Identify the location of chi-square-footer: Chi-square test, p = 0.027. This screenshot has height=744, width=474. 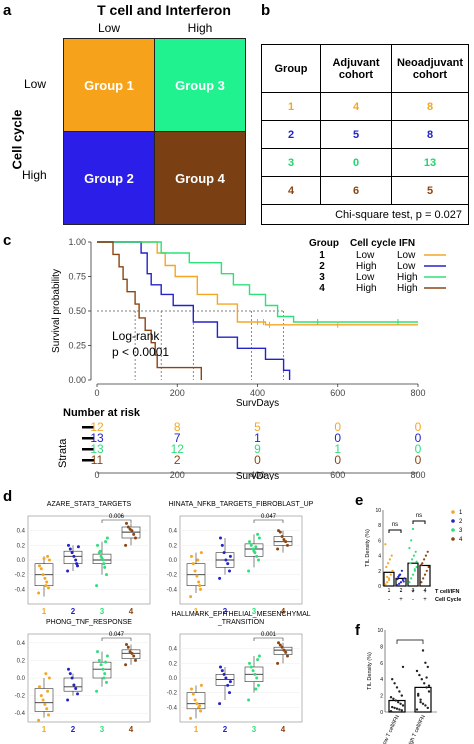
(365, 214).